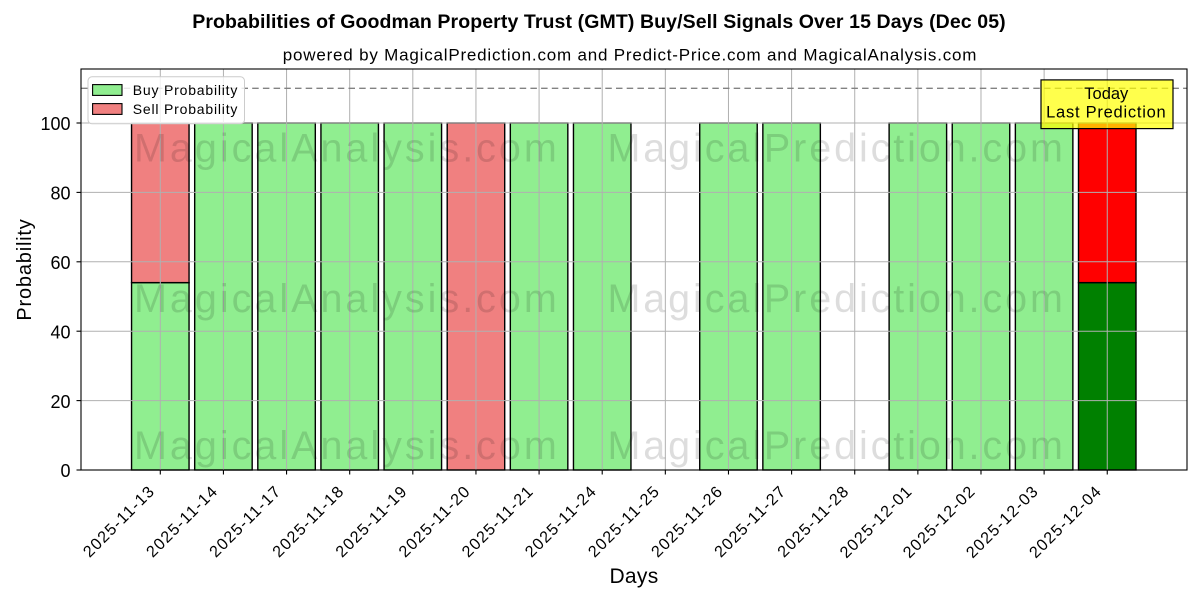 This screenshot has width=1200, height=600. I want to click on svg-text: 60, so click(60, 263).